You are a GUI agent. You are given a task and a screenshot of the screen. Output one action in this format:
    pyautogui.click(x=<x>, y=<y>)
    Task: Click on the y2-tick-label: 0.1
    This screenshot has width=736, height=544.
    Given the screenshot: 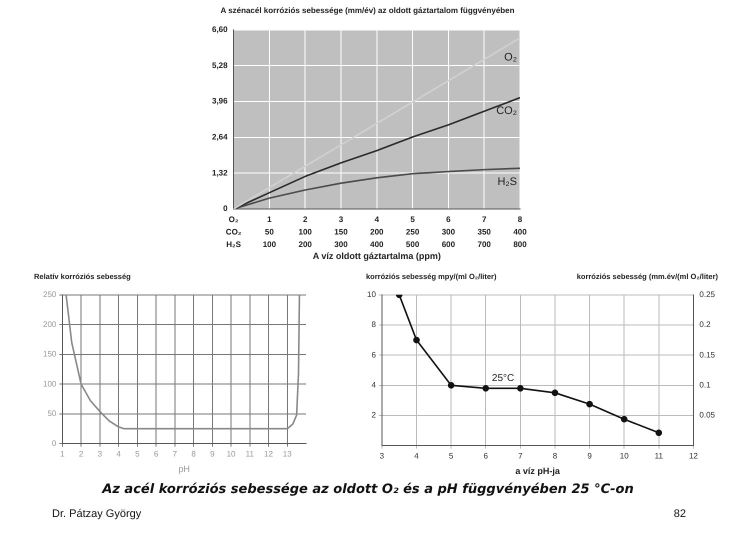 What is the action you would take?
    pyautogui.click(x=705, y=385)
    